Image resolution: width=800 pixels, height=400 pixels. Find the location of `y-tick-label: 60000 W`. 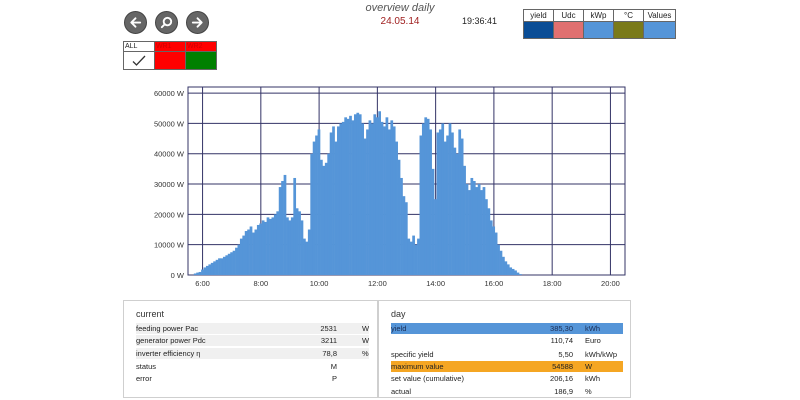

y-tick-label: 60000 W is located at coordinates (169, 93).